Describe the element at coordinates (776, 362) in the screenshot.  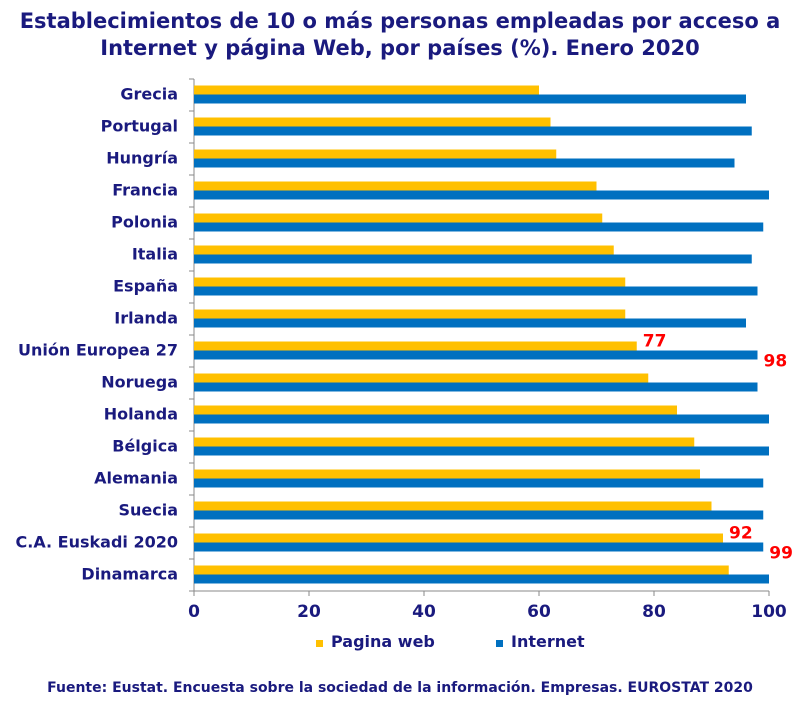
I see `data-label-internet-union-europea-27: 98` at that location.